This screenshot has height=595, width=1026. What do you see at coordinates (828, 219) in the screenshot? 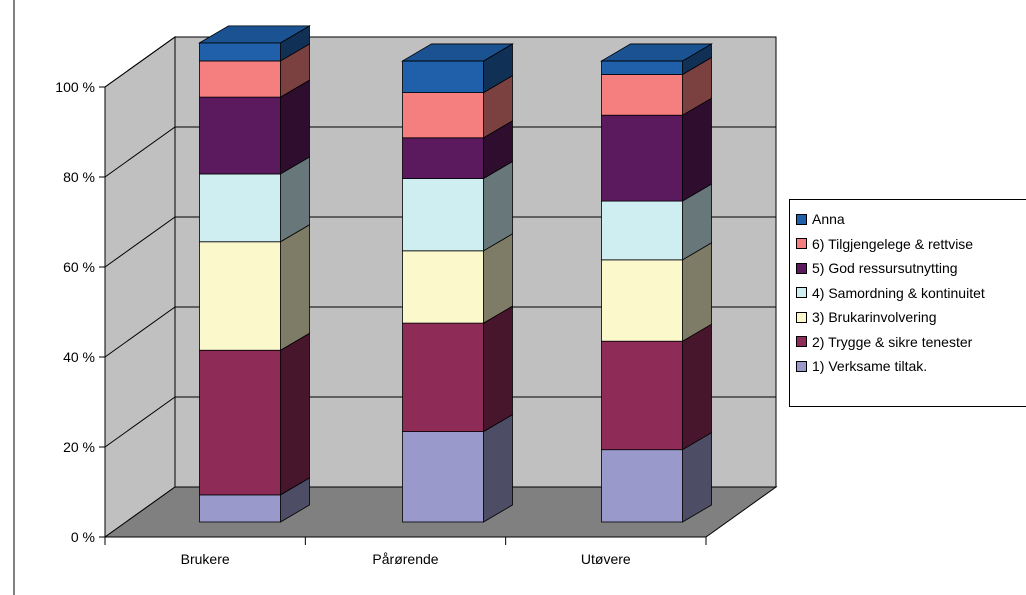
I see `legend-label: Anna` at bounding box center [828, 219].